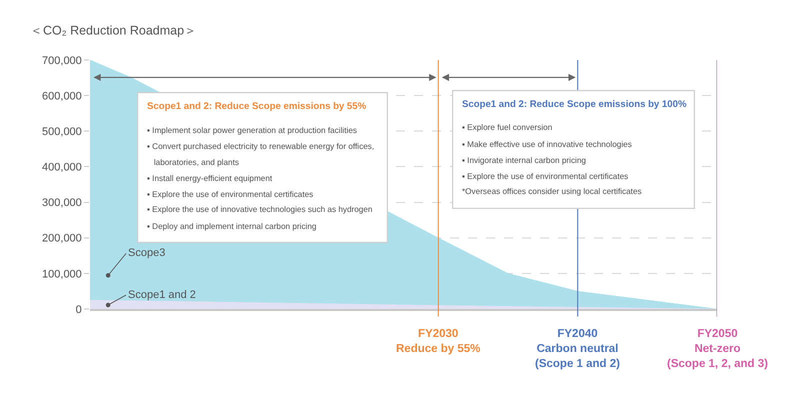  Describe the element at coordinates (717, 349) in the screenshot. I see `ref-line-label: FY2050 Net-zero (Scope 1, 2, and 3)` at that location.